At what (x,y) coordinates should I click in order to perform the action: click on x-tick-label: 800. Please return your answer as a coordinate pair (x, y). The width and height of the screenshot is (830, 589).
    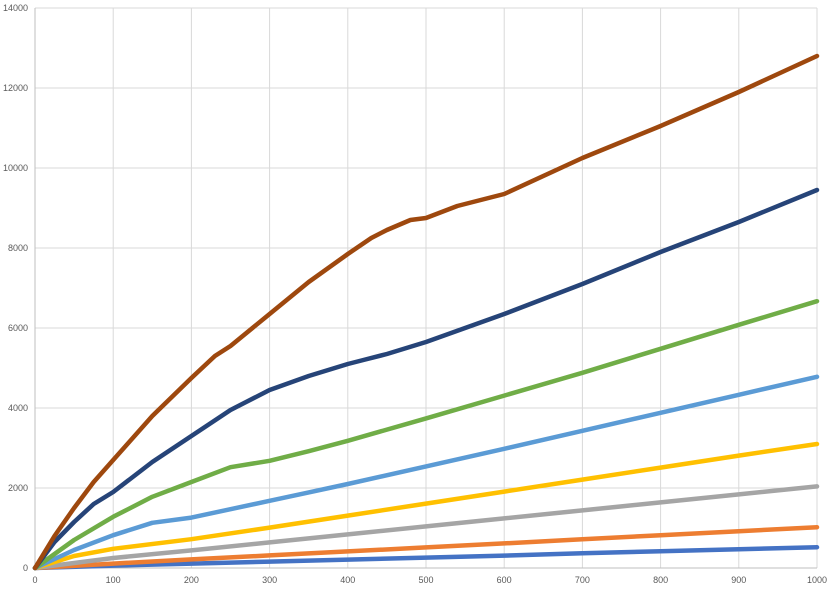
    Looking at the image, I should click on (660, 580).